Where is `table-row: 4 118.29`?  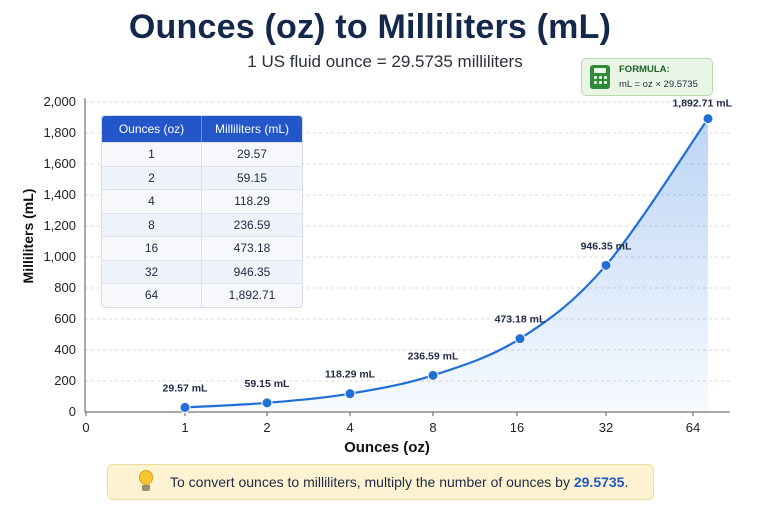 table-row: 4 118.29 is located at coordinates (202, 201).